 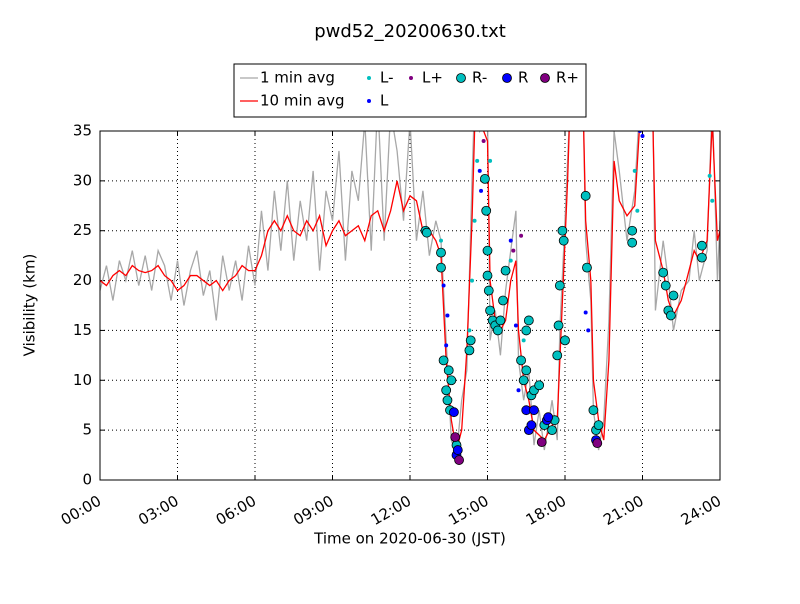 I want to click on legend-box, so click(x=410, y=90).